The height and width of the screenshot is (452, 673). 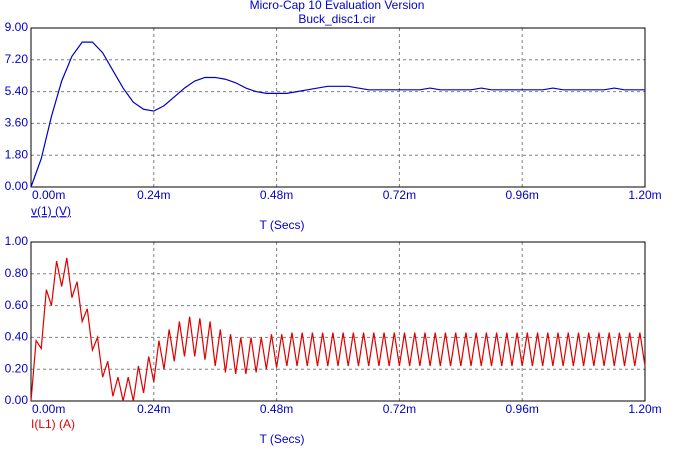 I want to click on y-axis-label: v(1) (V), so click(x=51, y=211).